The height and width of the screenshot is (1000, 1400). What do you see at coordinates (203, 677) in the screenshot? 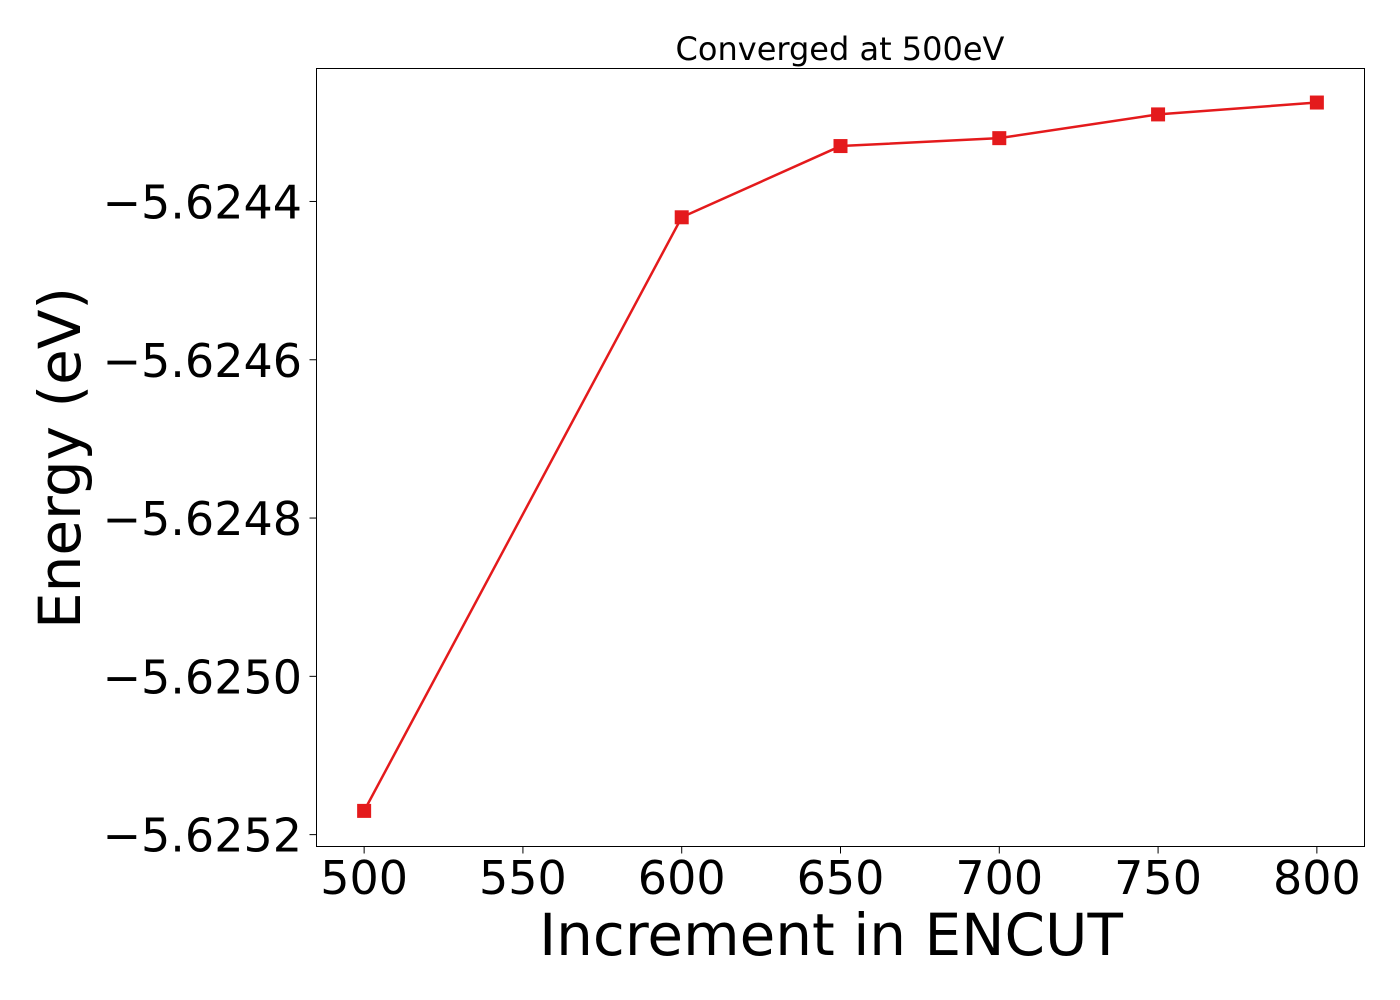
I see `y-tick-label: −5.6250` at bounding box center [203, 677].